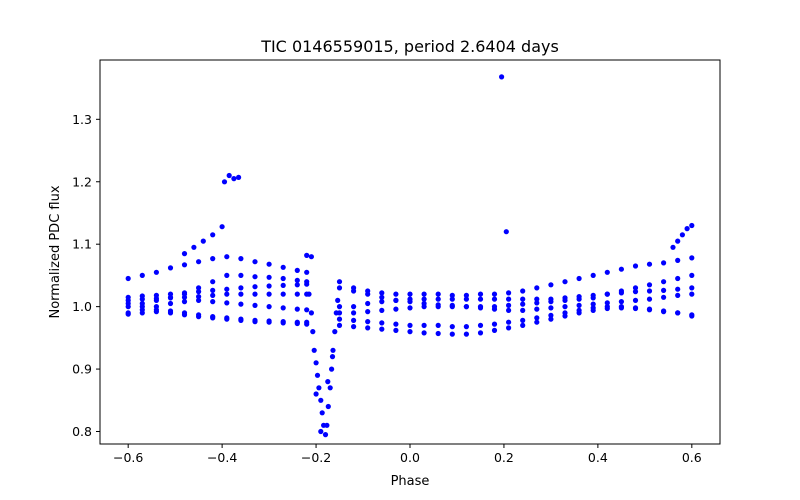 The height and width of the screenshot is (500, 800). What do you see at coordinates (55, 251) in the screenshot?
I see `y-axis-label: Normalized PDC flux` at bounding box center [55, 251].